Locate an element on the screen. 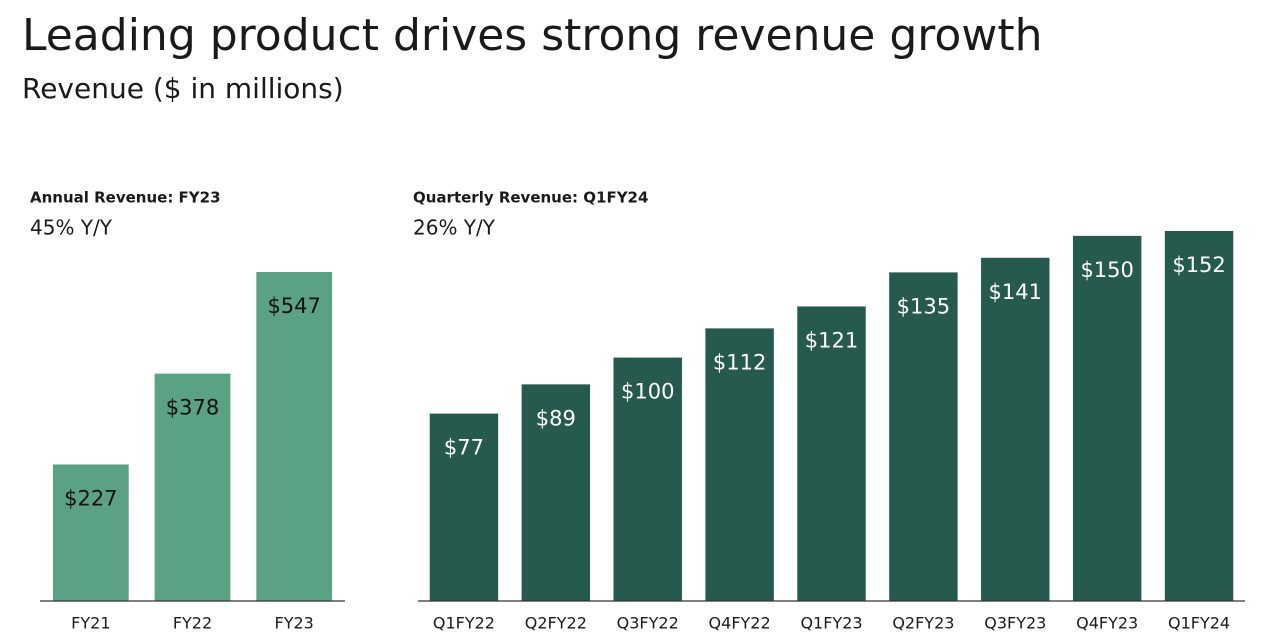  value-label: $112 is located at coordinates (739, 362).